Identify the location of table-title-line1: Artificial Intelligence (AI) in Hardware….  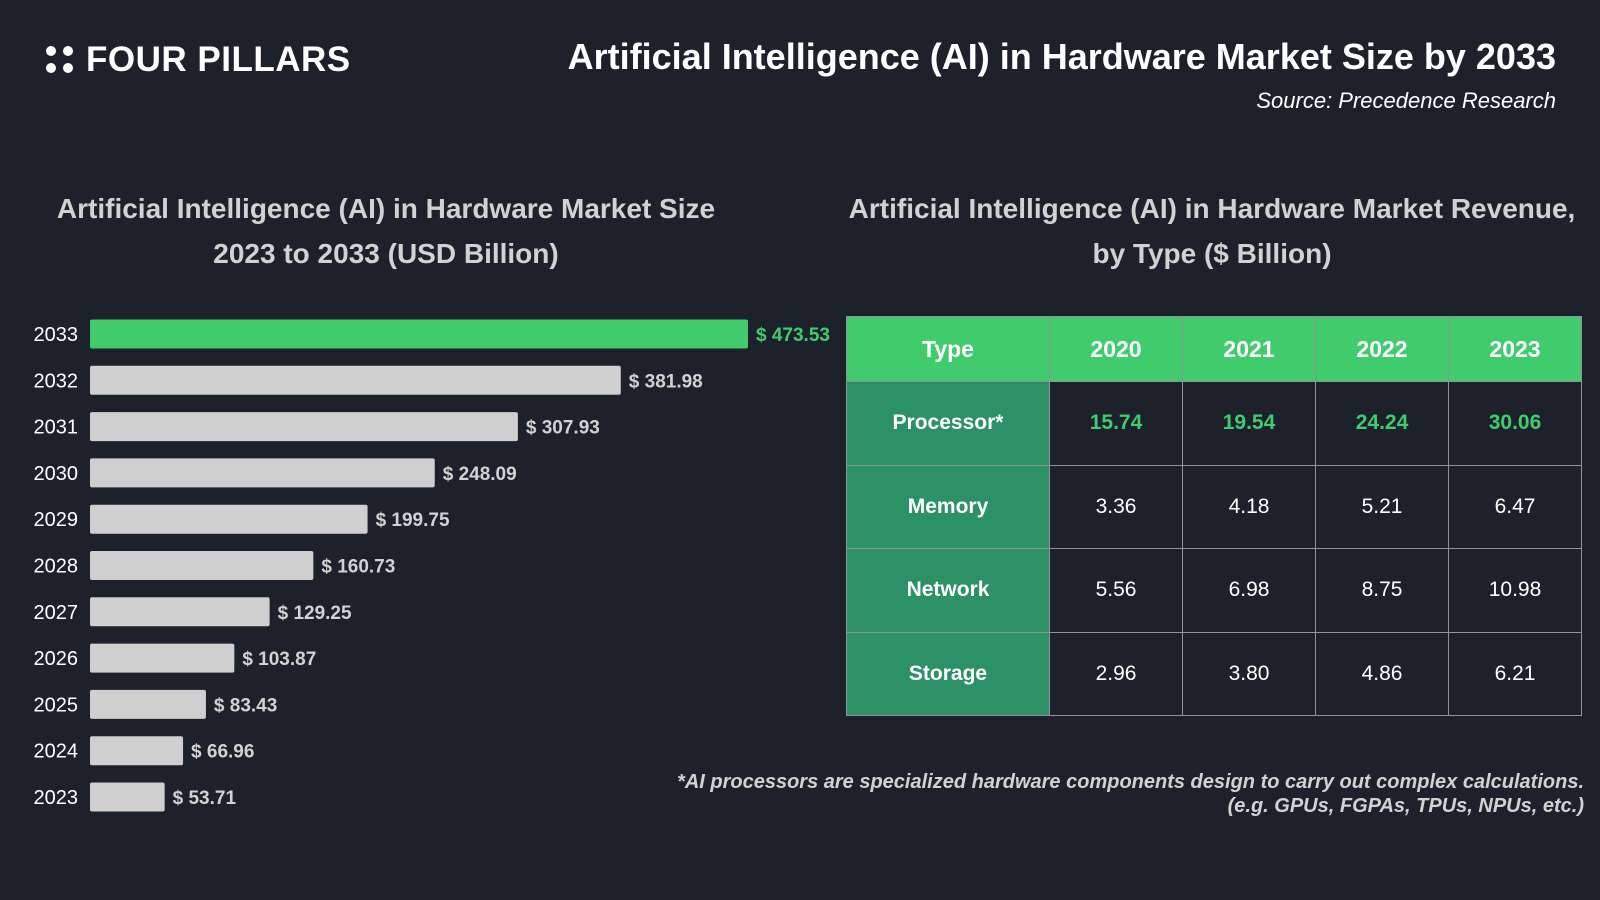
(1212, 208).